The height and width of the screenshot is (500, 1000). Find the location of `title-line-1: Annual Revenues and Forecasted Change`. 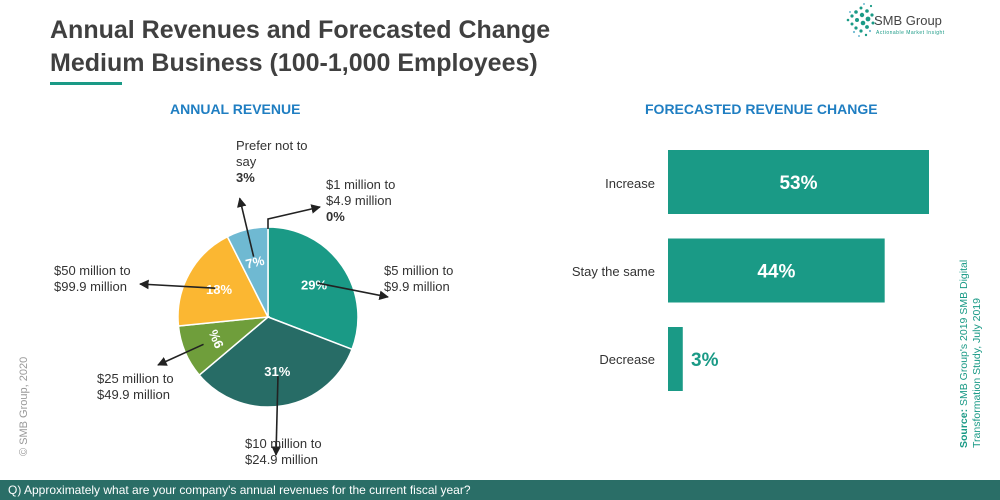

title-line-1: Annual Revenues and Forecasted Change is located at coordinates (300, 30).